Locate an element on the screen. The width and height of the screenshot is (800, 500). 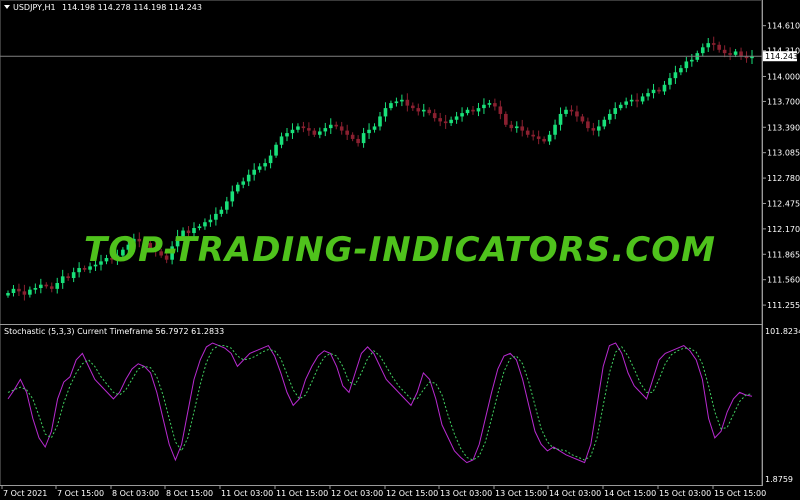
price-tick-label: 113.085 is located at coordinates (783, 153).